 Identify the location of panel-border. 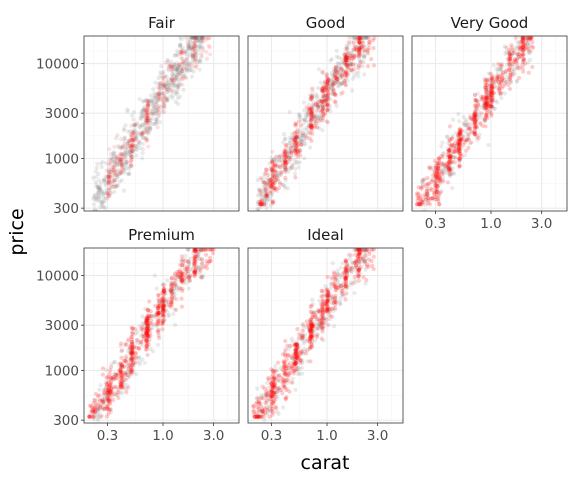
(161, 123).